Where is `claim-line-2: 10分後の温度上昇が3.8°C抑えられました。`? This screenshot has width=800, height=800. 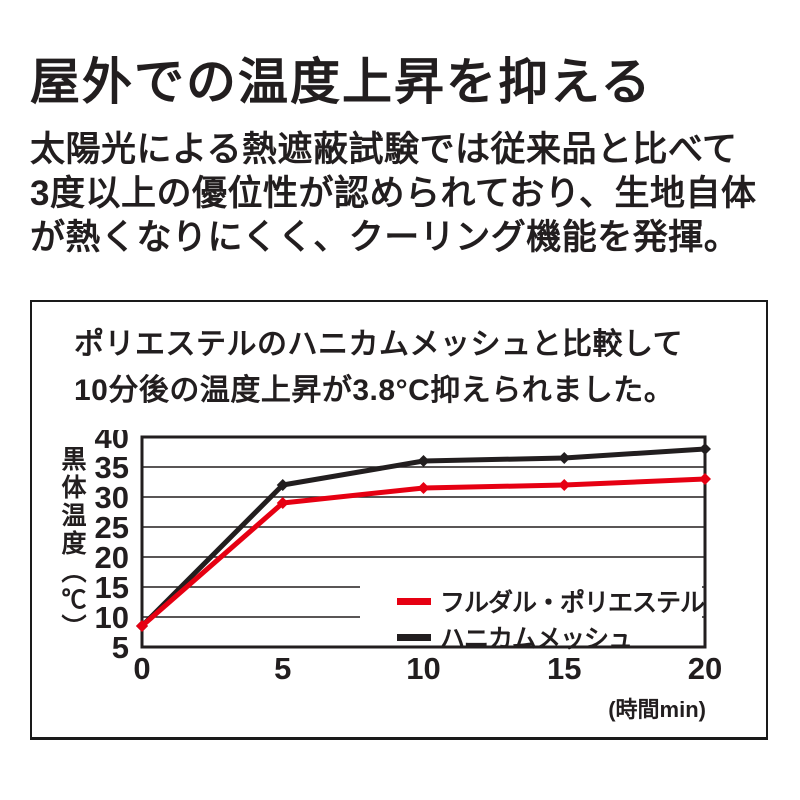 claim-line-2: 10分後の温度上昇が3.8°C抑えられました。 is located at coordinates (374, 390).